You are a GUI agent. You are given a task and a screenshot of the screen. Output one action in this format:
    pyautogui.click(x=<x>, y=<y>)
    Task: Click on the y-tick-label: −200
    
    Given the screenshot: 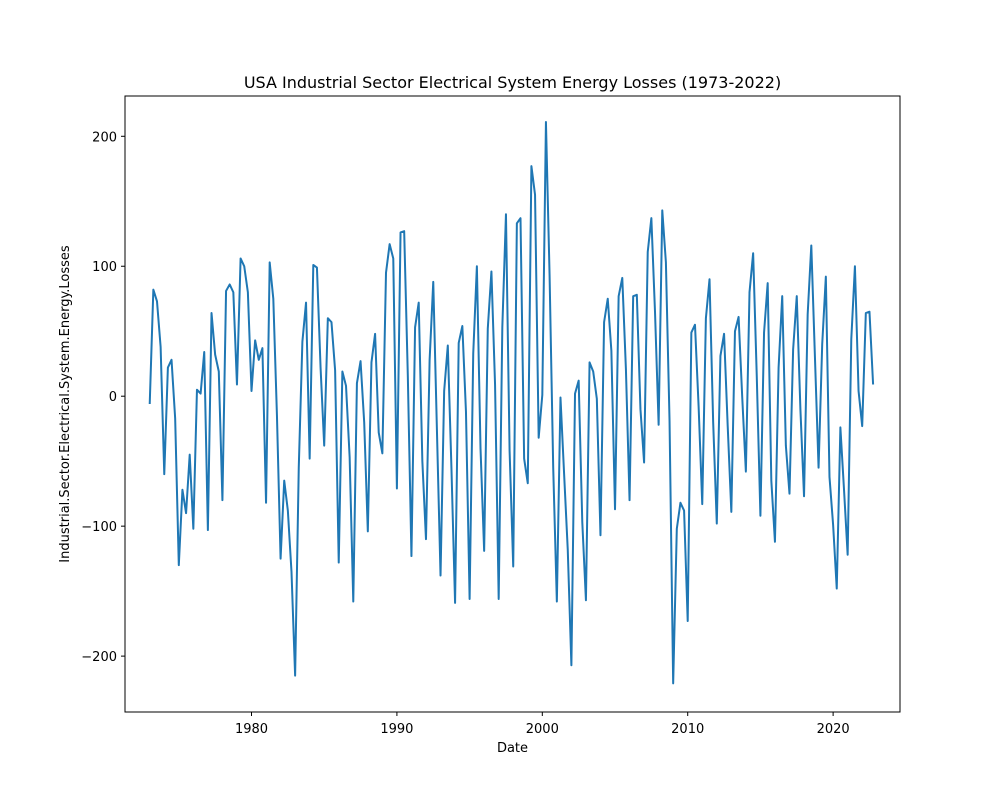 What is the action you would take?
    pyautogui.click(x=99, y=657)
    